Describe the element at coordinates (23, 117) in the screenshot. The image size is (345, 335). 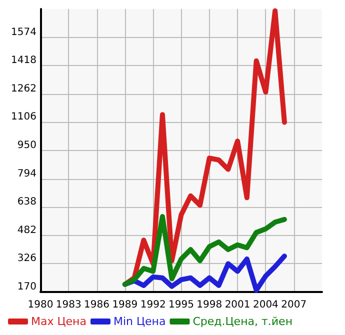
I see `y-tick-label: 1106` at that location.